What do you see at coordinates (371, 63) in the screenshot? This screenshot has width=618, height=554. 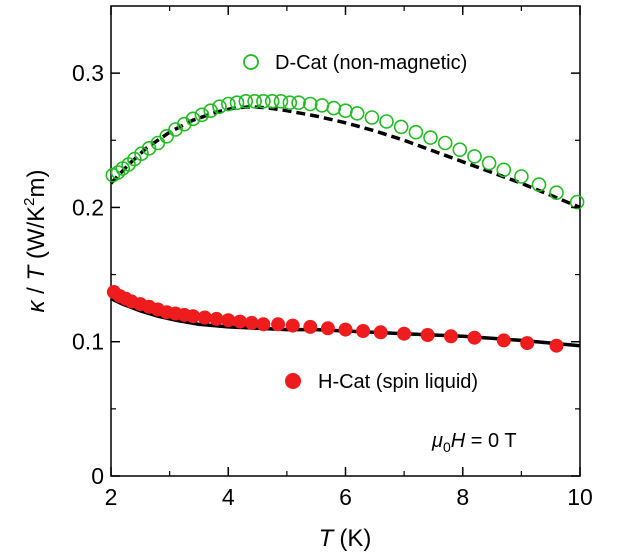 I see `legend-label-d-cat: D-Cat (non-magnetic)` at bounding box center [371, 63].